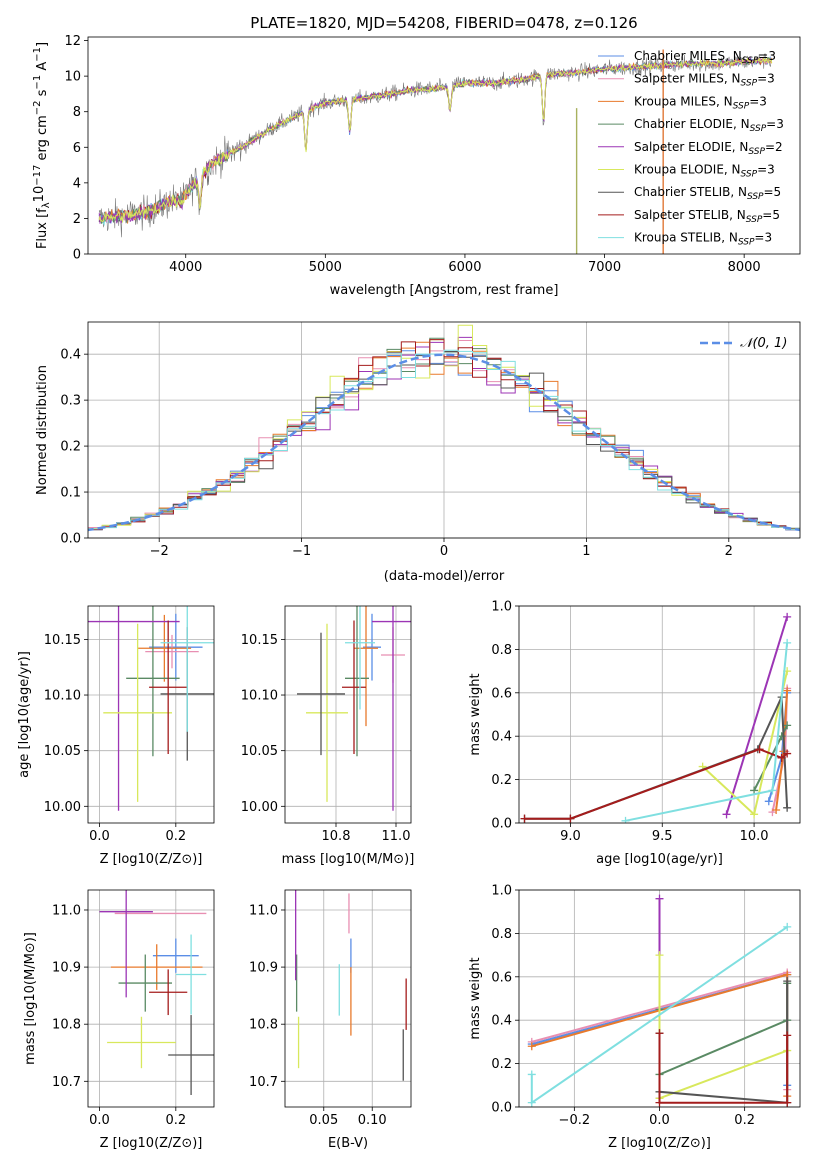 This screenshot has height=1170, width=819. What do you see at coordinates (708, 148) in the screenshot?
I see `legend-label: Salpeter ELODIE, NSSP=2` at bounding box center [708, 148].